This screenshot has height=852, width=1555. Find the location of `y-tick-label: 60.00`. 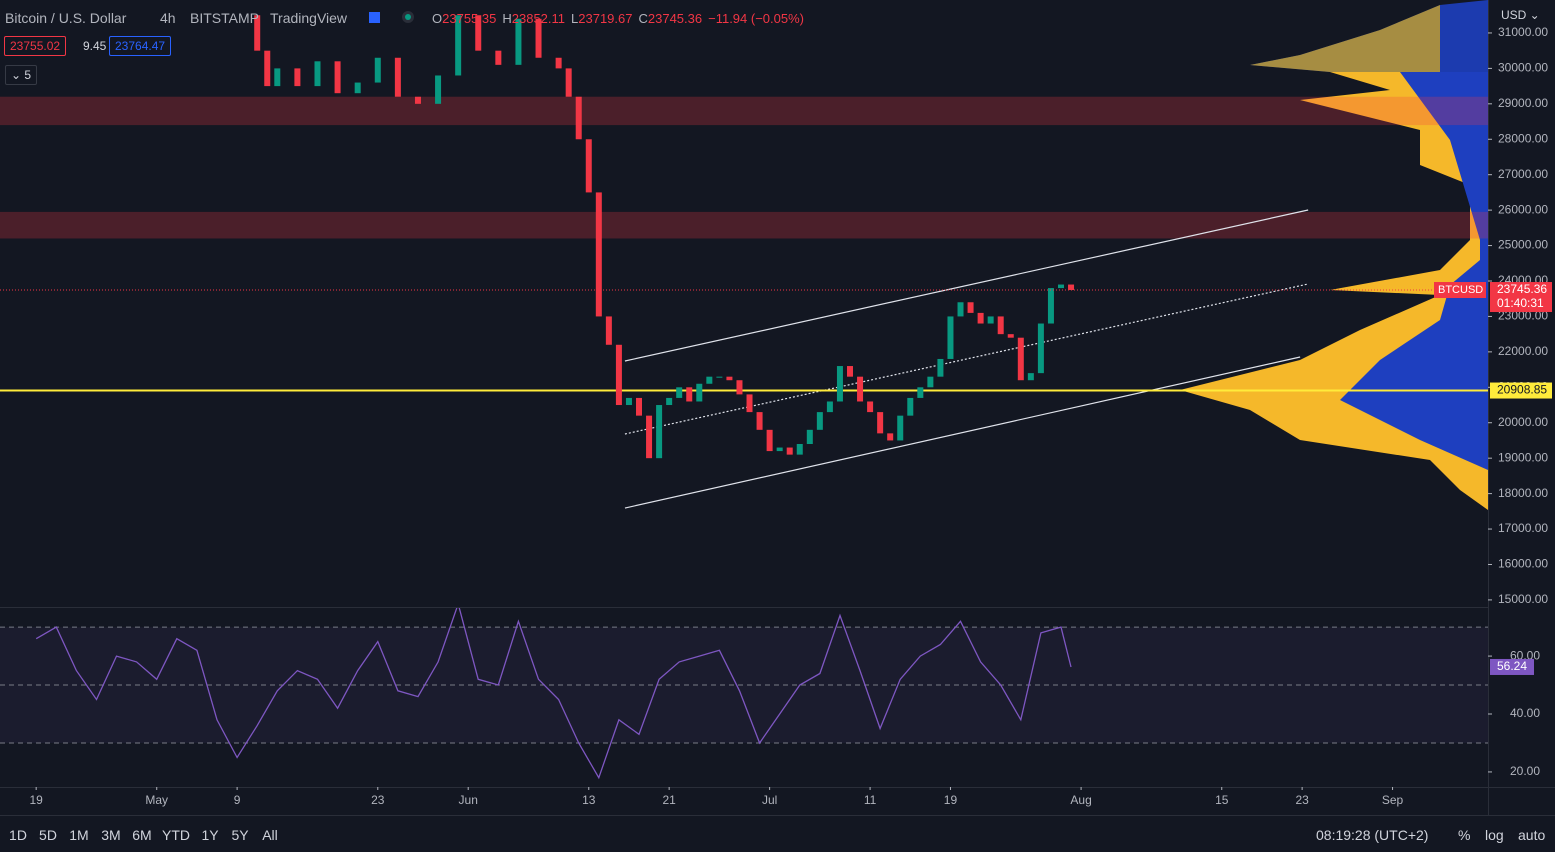

y-tick-label: 60.00 is located at coordinates (1525, 655).